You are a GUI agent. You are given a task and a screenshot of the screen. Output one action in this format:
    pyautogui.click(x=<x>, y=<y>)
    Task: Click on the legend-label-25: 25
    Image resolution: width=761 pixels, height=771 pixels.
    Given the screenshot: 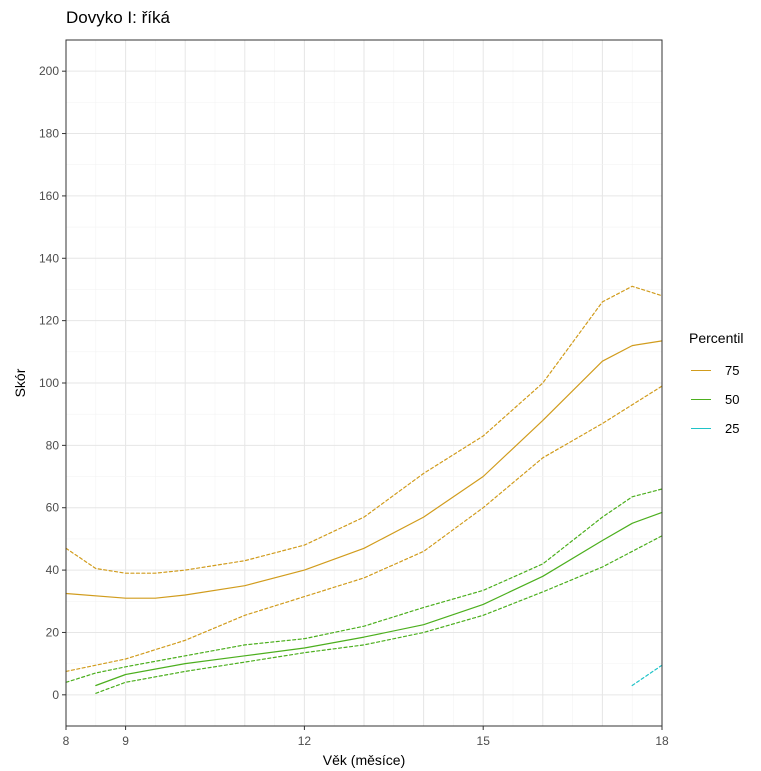 What is the action you would take?
    pyautogui.click(x=732, y=428)
    